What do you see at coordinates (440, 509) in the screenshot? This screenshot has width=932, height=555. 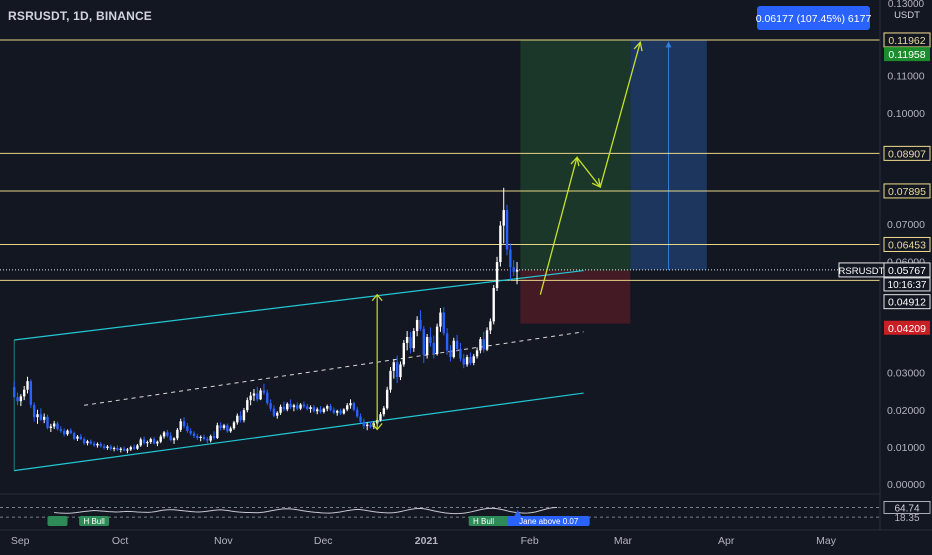 I see `indicator-pane: H Bull H Bull Jane above 0.07` at bounding box center [440, 509].